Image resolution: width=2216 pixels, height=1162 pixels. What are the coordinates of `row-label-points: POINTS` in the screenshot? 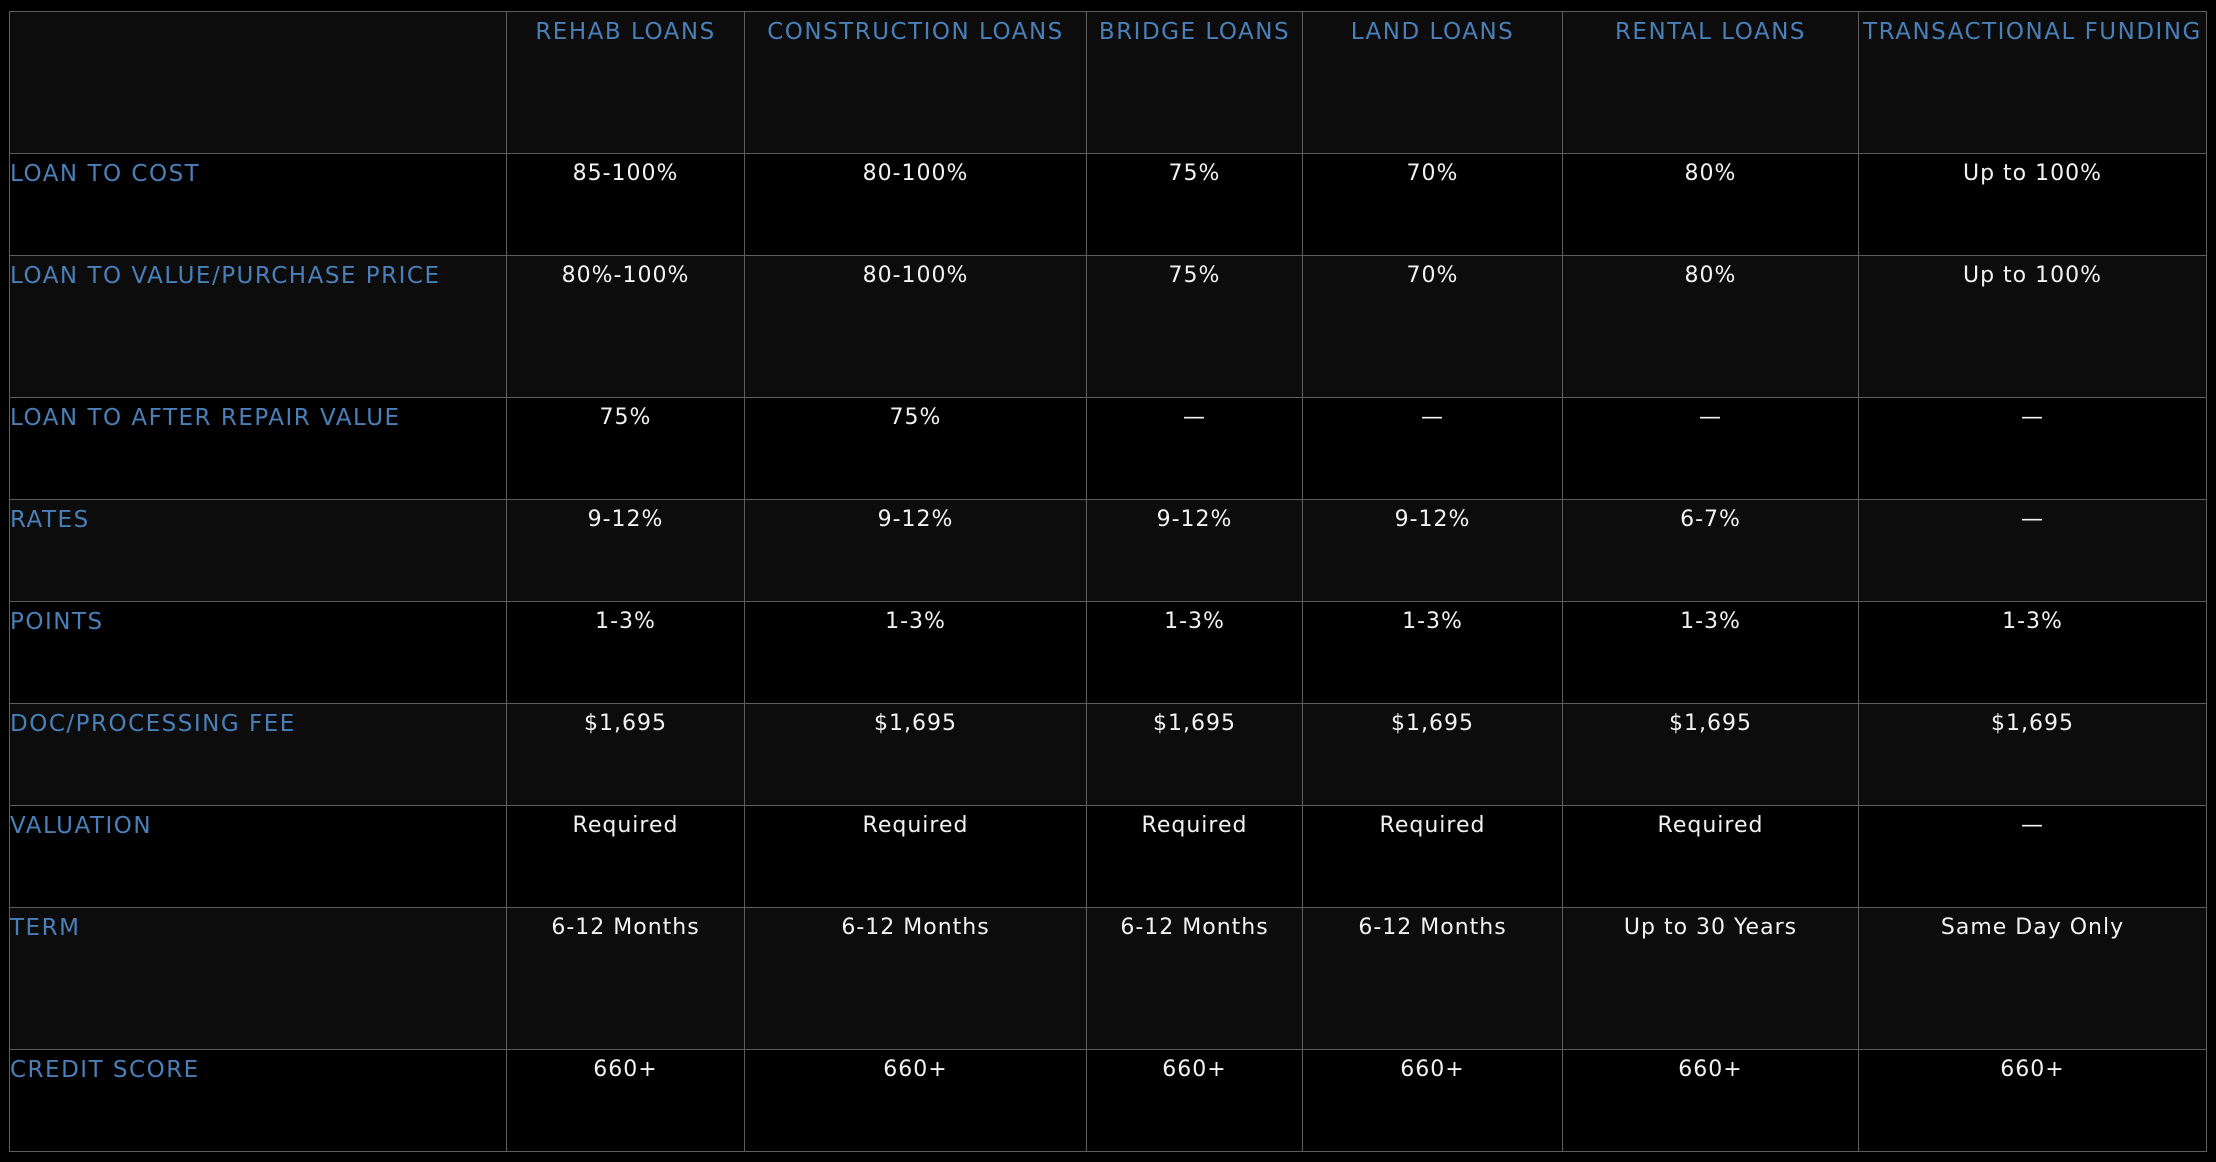 It's located at (258, 652).